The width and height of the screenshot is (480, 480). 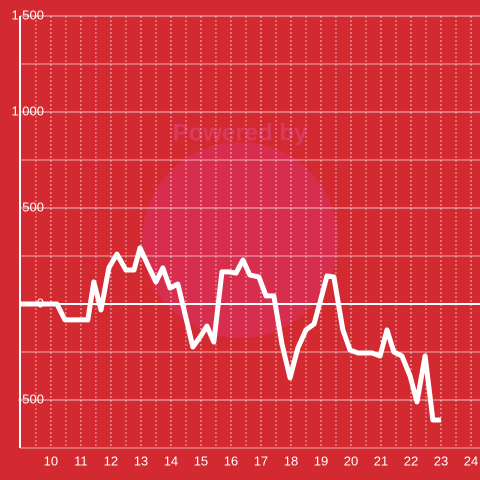 What do you see at coordinates (471, 460) in the screenshot?
I see `x-tick-label: 24` at bounding box center [471, 460].